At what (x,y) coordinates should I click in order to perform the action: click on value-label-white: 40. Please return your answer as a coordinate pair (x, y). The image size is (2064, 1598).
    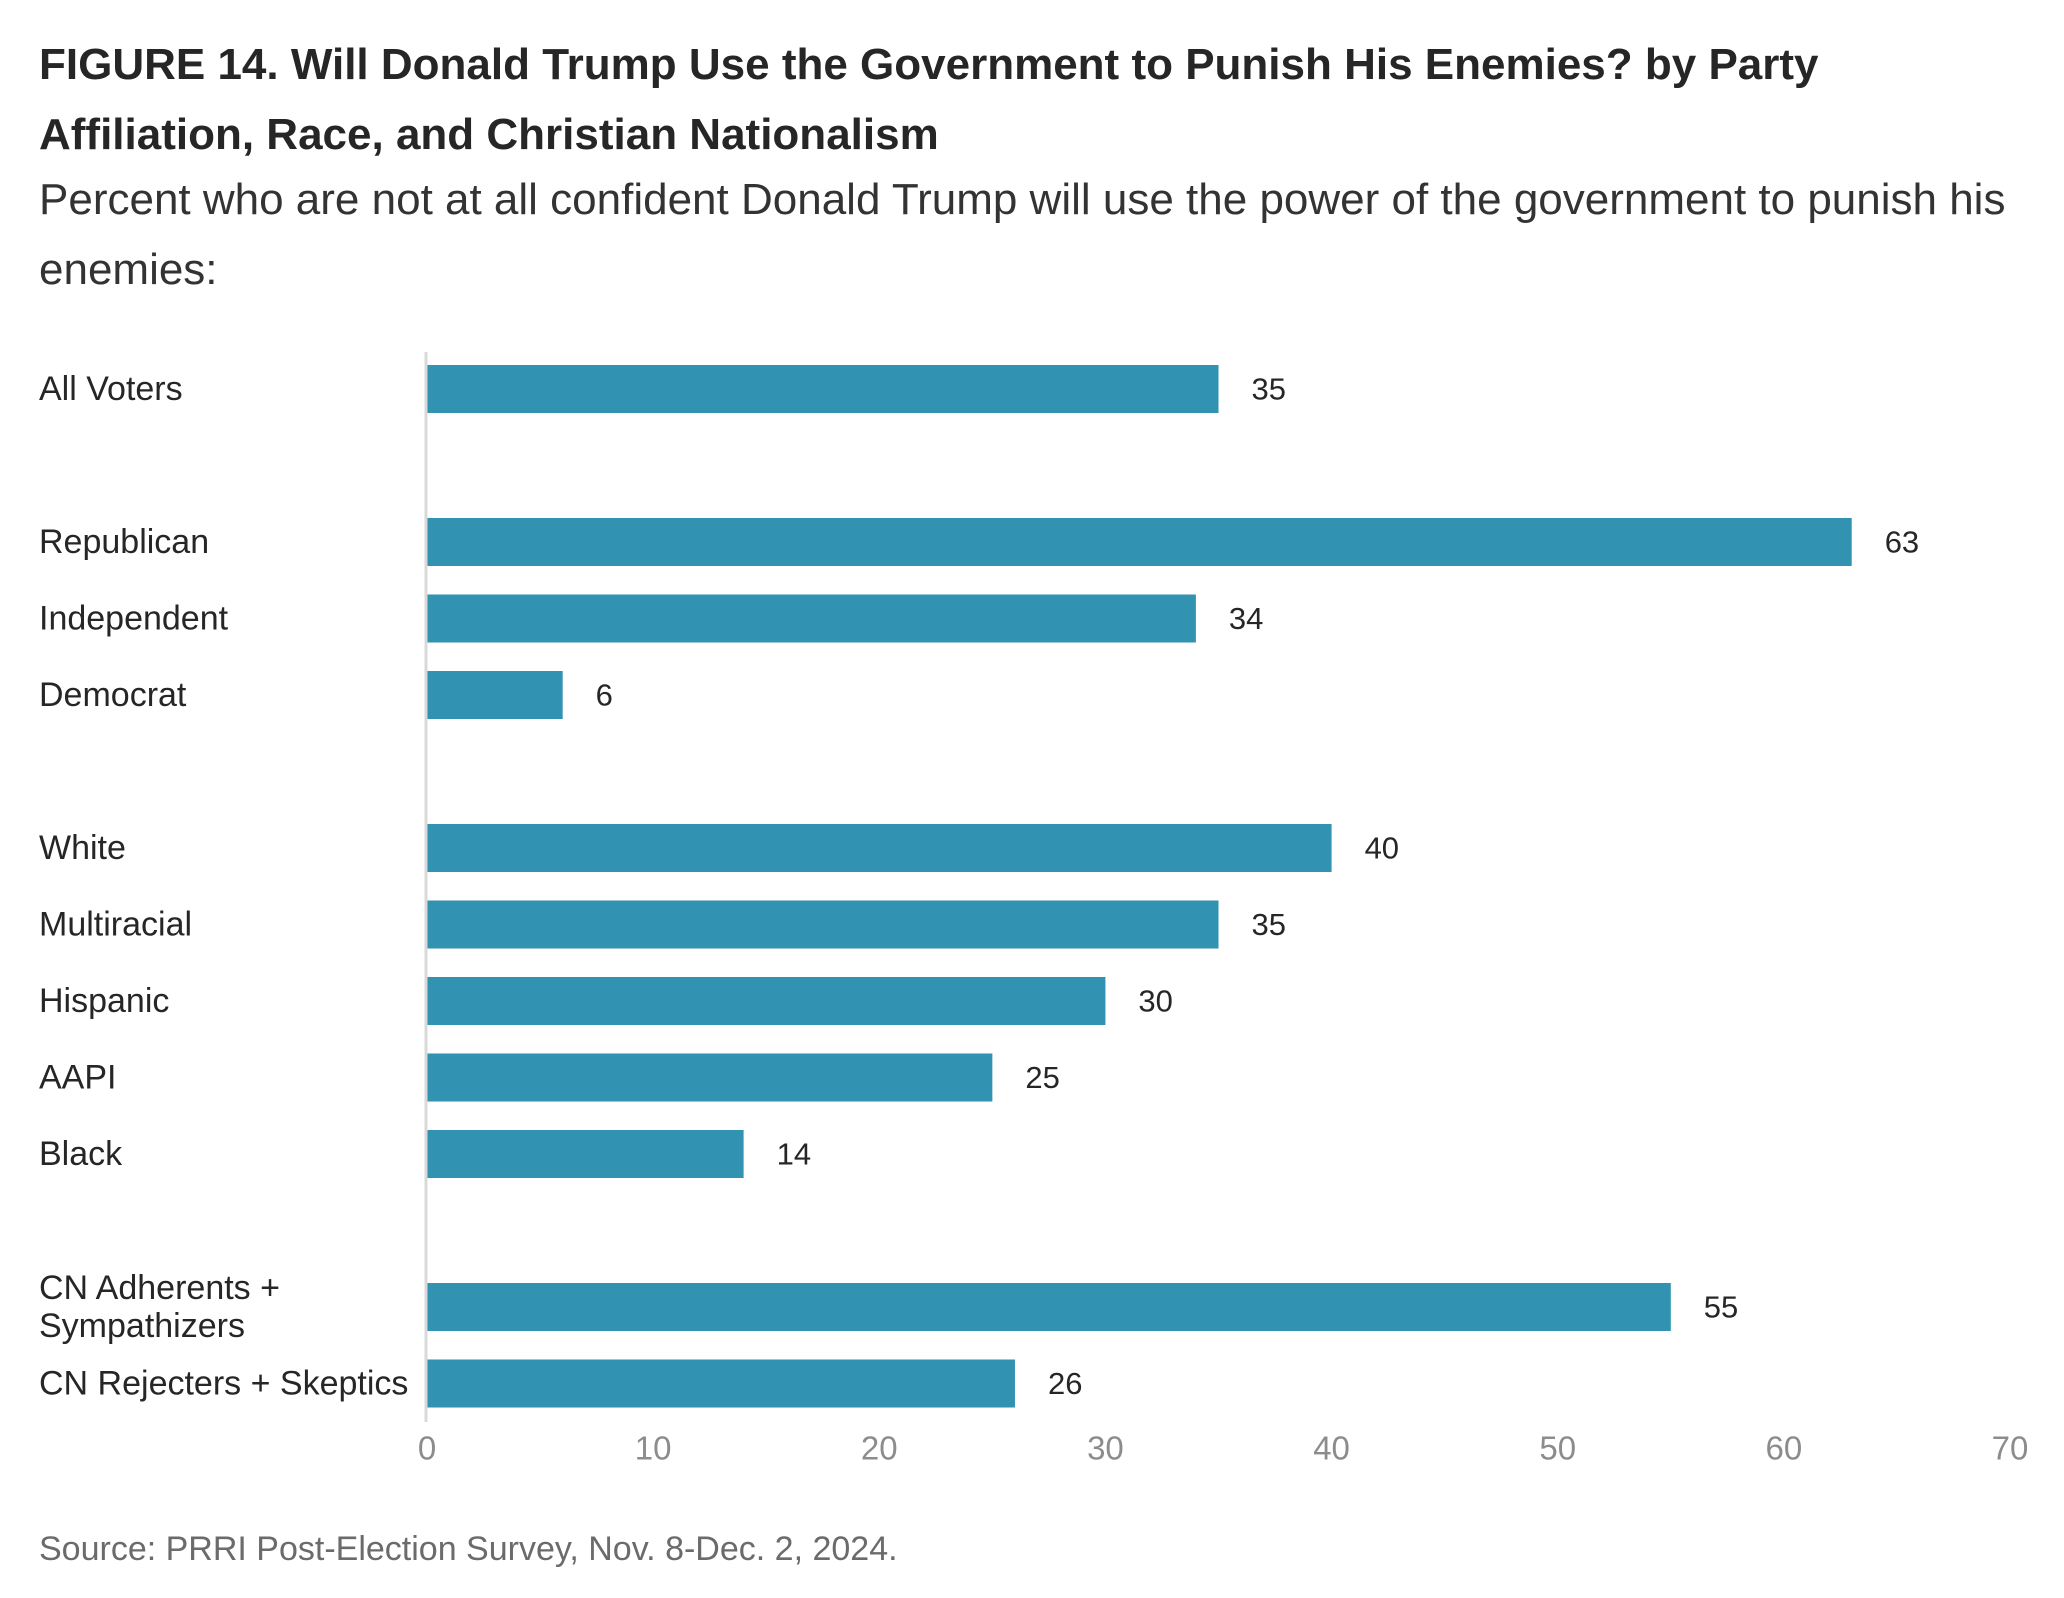
    Looking at the image, I should click on (1382, 848).